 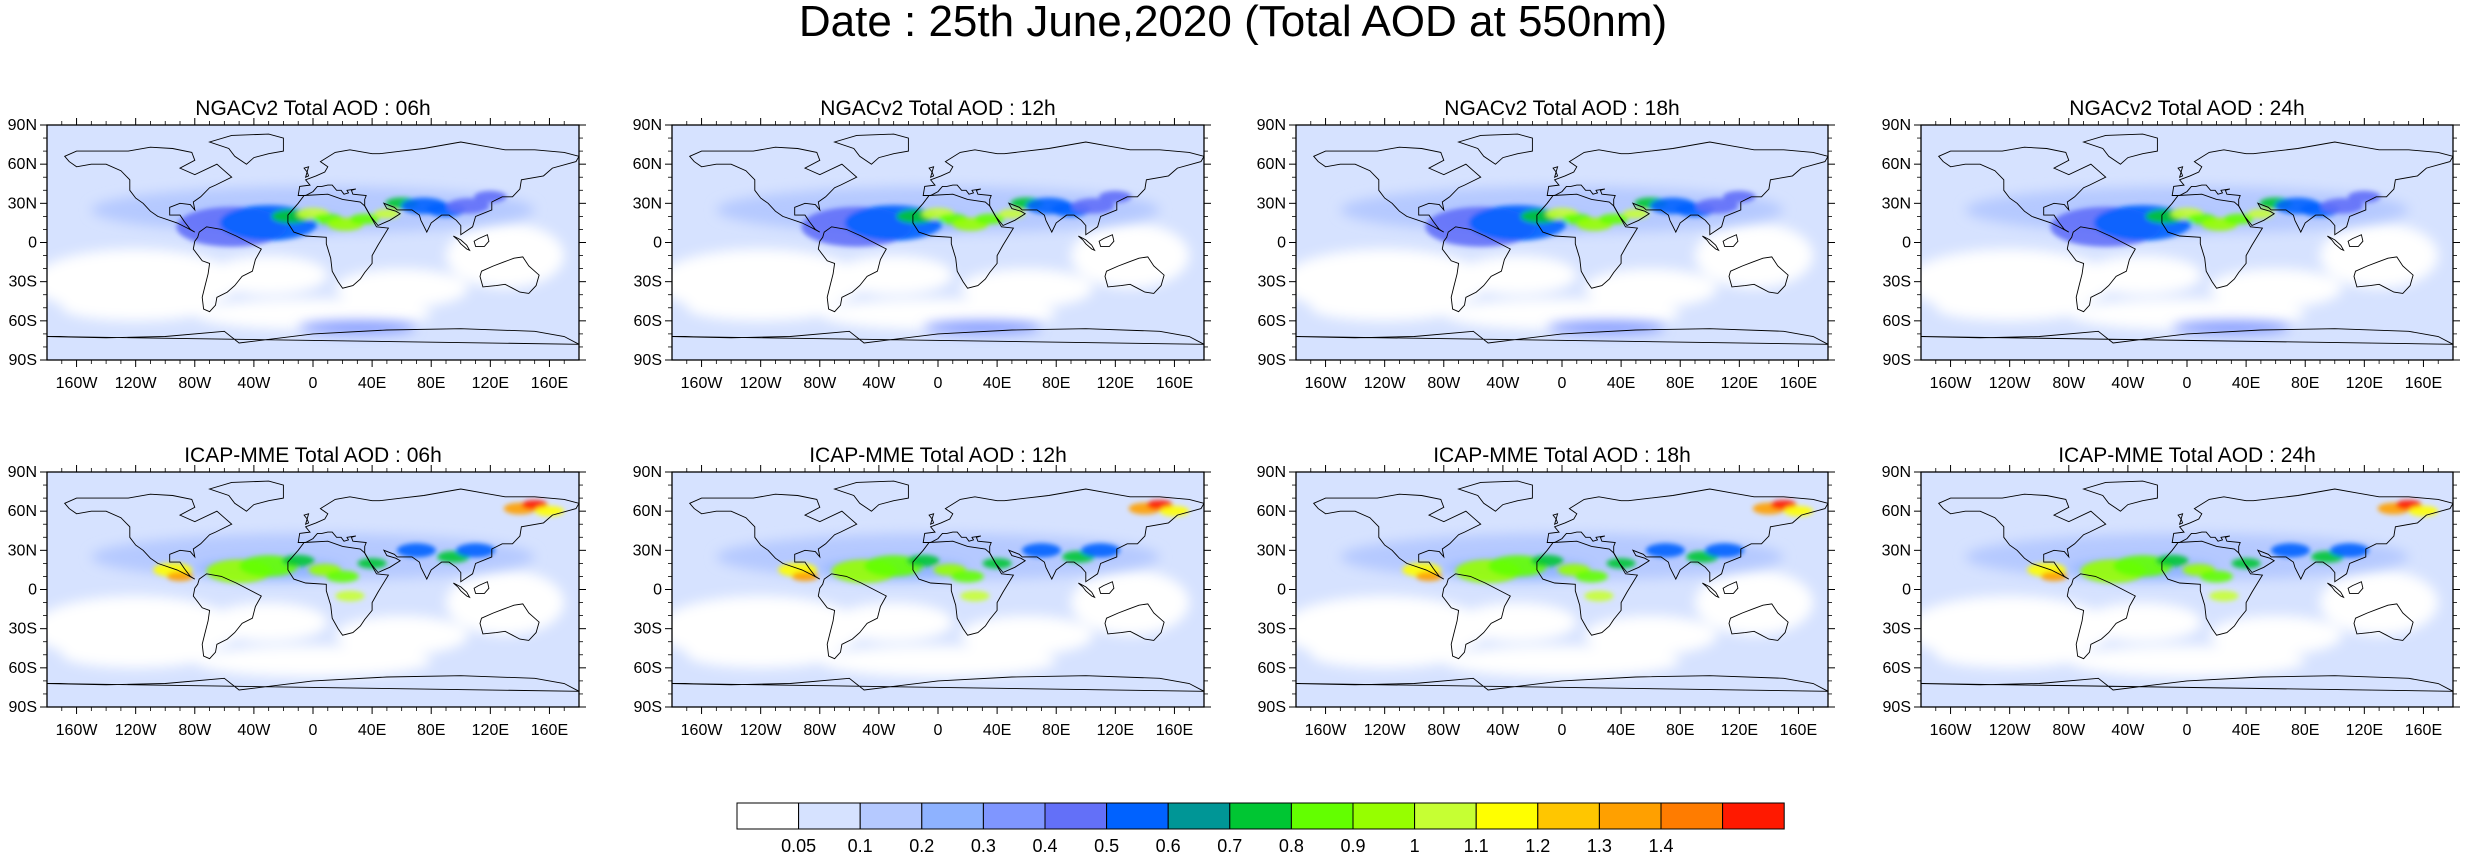 What do you see at coordinates (798, 844) in the screenshot?
I see `colorbar-label: 0.05` at bounding box center [798, 844].